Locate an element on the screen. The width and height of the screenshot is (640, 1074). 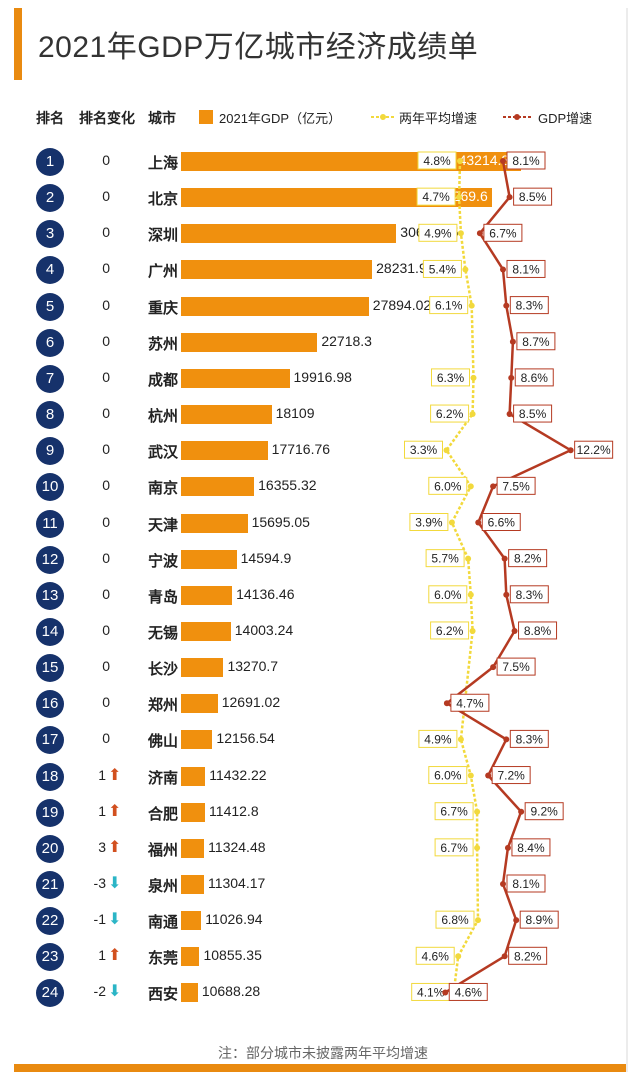
table-row: 19 1 ⬆ 合肥 11412.8 is located at coordinates (320, 816).